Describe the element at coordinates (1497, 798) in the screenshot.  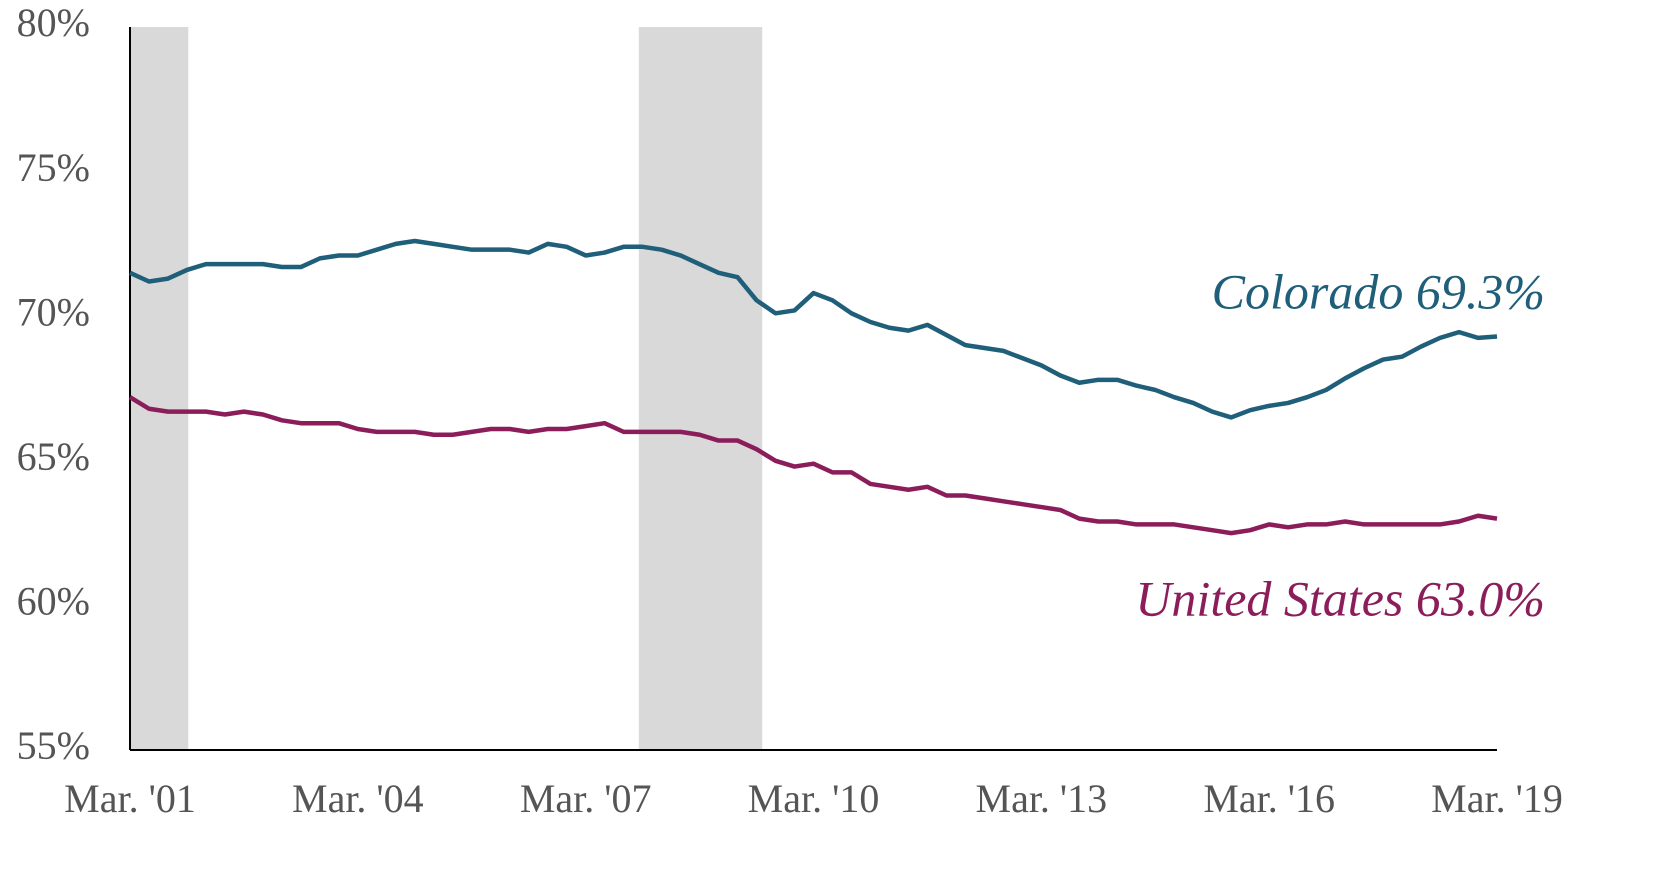
I see `x-tick-label: Mar. '19` at that location.